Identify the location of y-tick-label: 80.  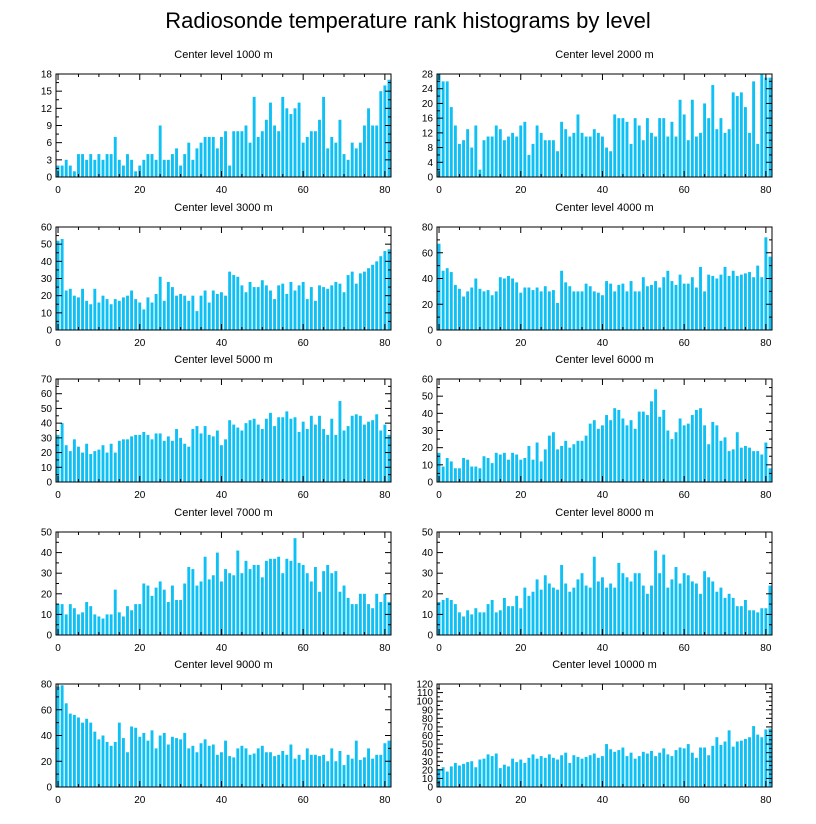
(428, 719).